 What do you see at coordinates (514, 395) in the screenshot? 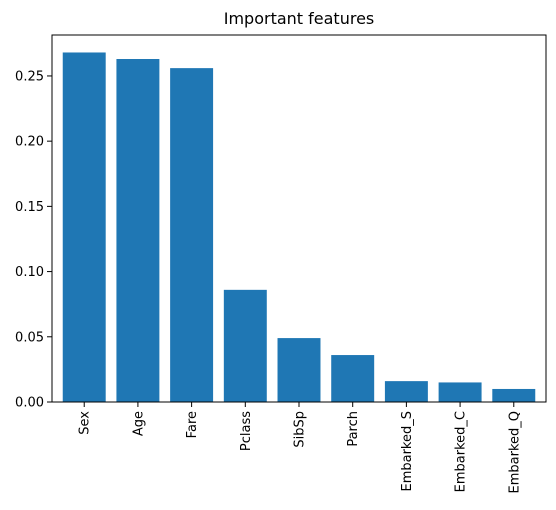
I see `bar-embarked-q` at bounding box center [514, 395].